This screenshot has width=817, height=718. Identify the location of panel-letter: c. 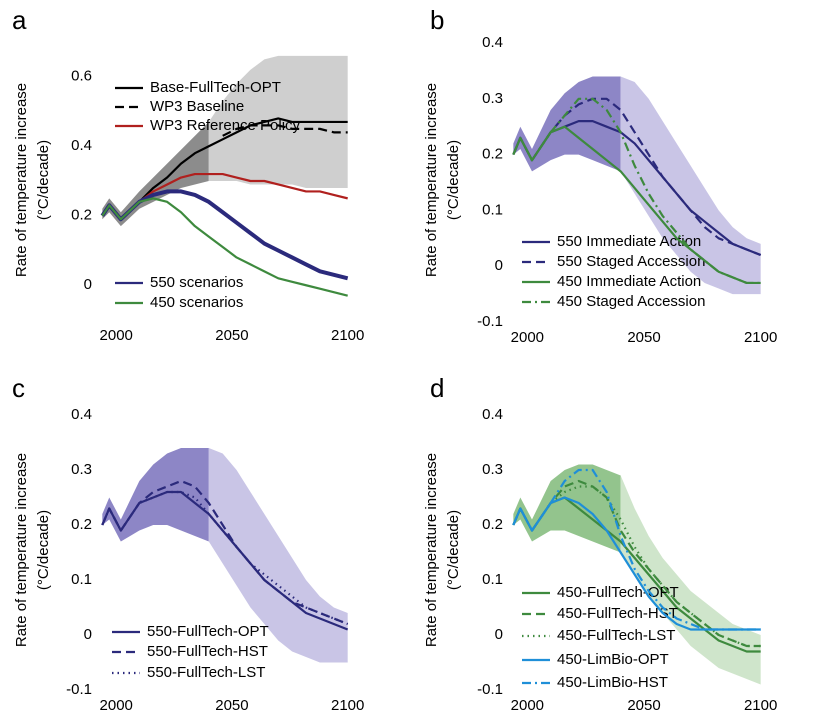
(18, 388).